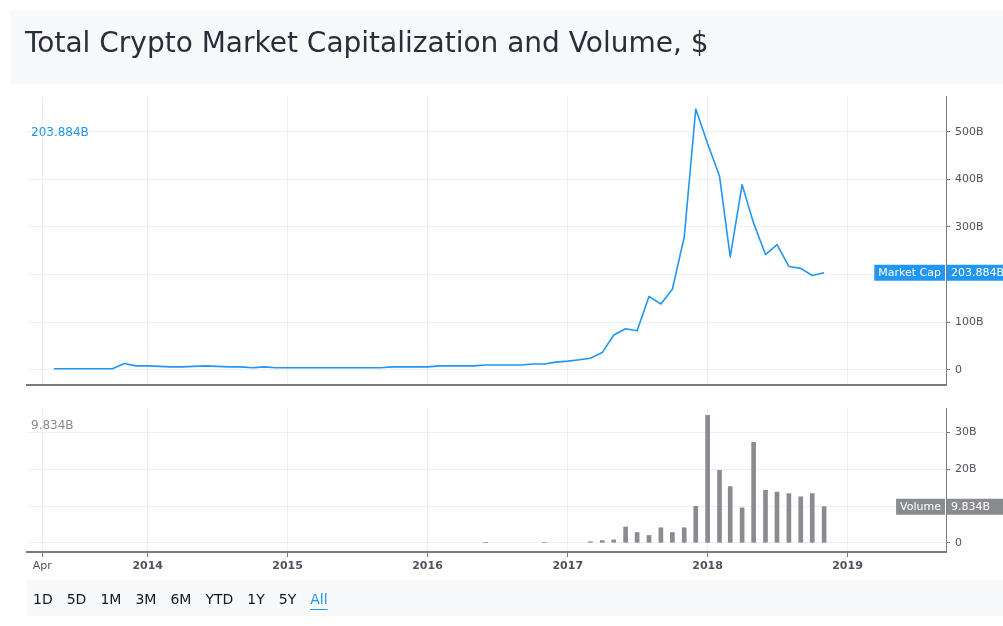  Describe the element at coordinates (969, 131) in the screenshot. I see `y-tick-label: 500B` at that location.